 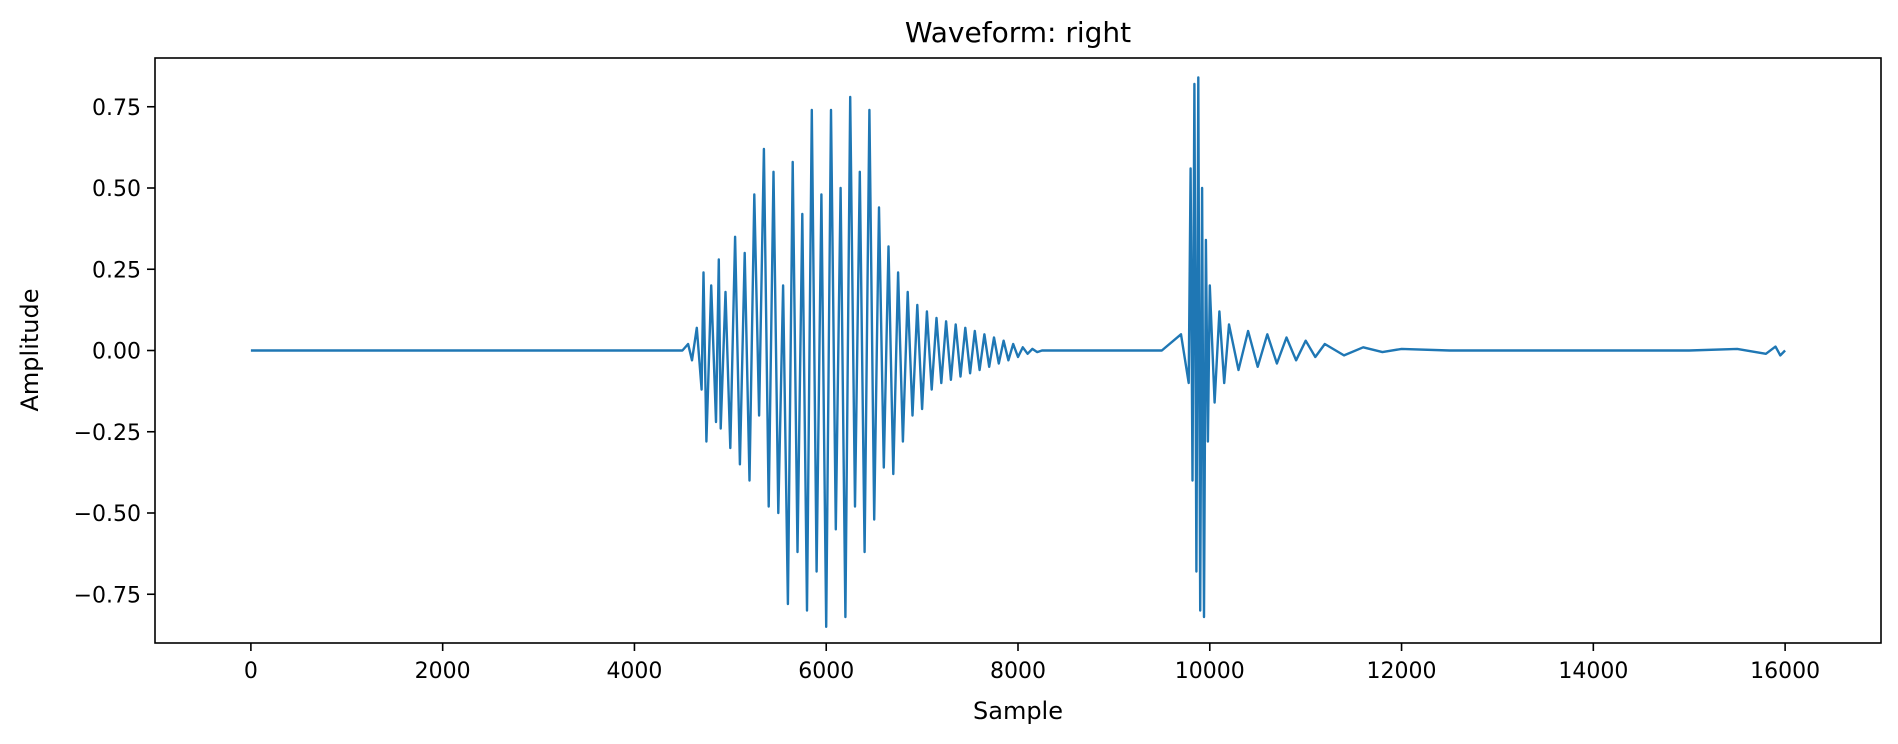 I want to click on y-tick-label: 0.00, so click(x=116, y=352).